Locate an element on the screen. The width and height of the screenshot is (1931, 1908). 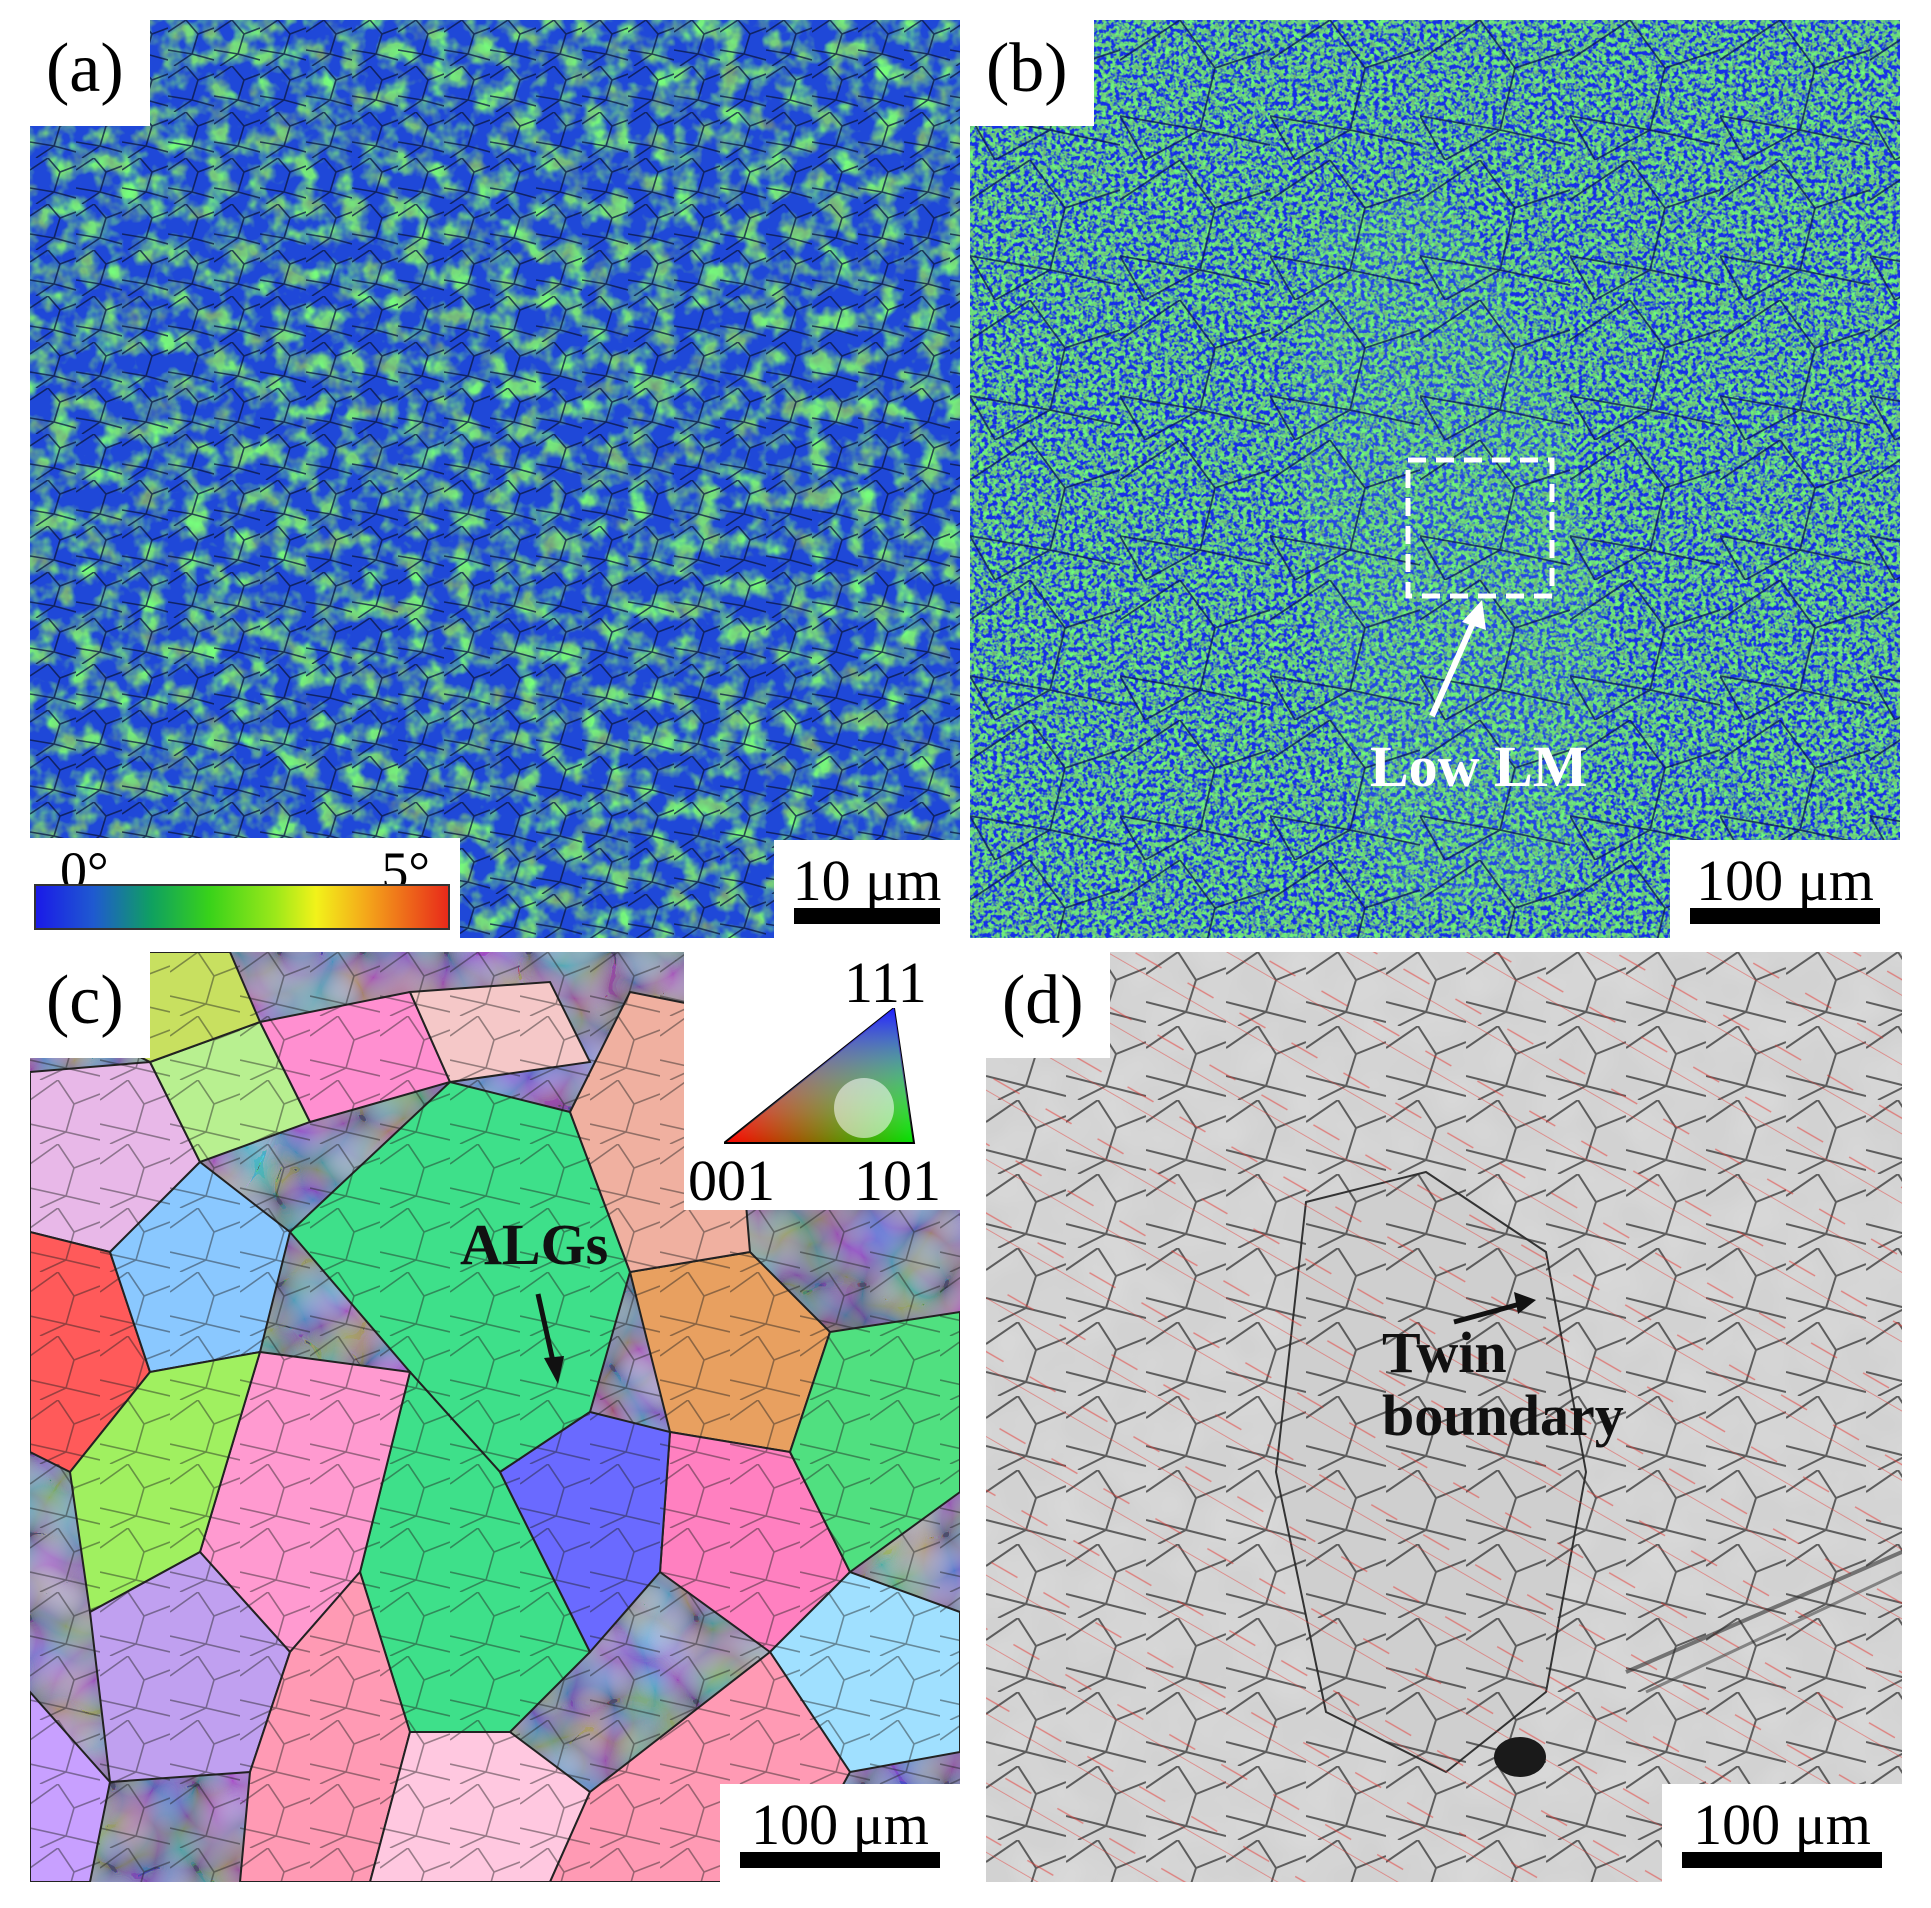
scale-bar-a: 10 μm is located at coordinates (867, 889).